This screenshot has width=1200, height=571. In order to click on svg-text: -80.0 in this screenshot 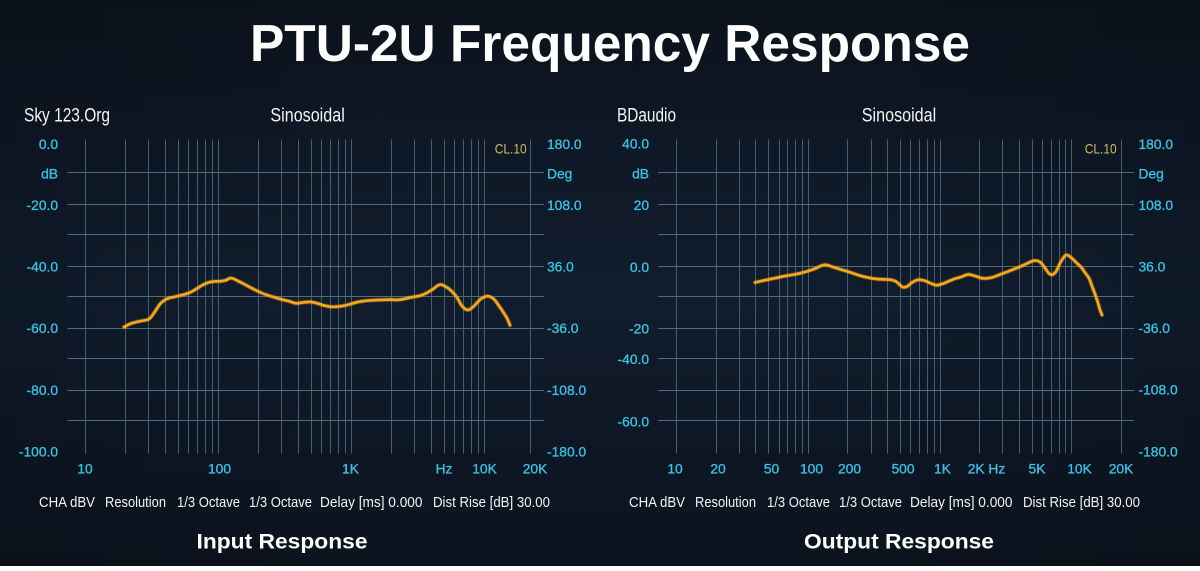, I will do `click(43, 390)`.